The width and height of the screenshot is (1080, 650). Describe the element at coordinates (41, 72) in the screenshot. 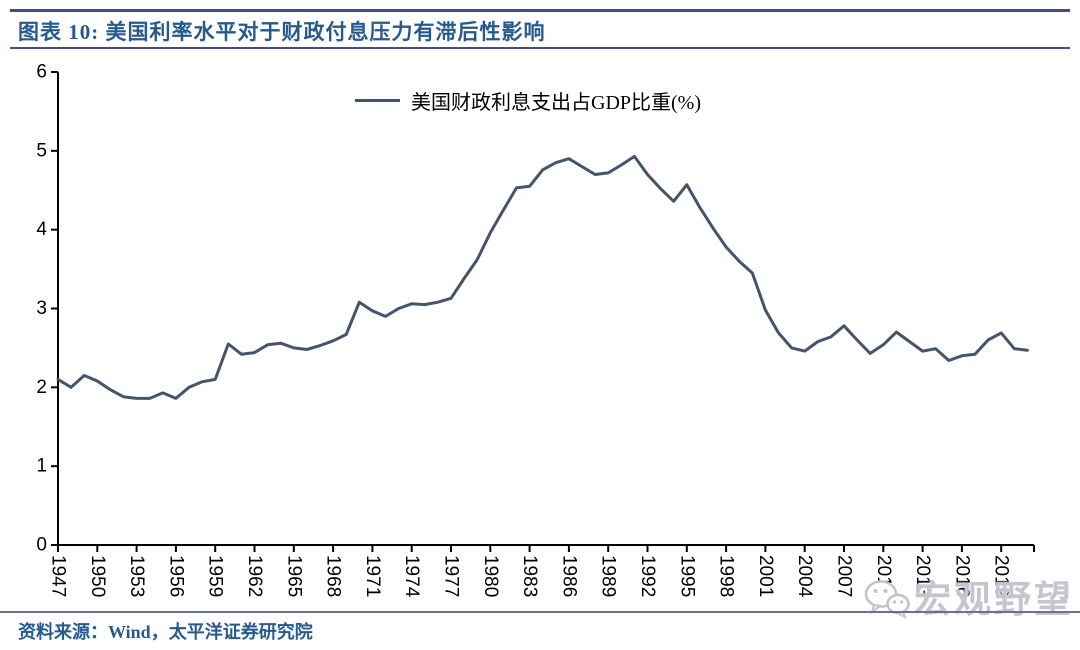

I see `y-tick-label: 6` at that location.